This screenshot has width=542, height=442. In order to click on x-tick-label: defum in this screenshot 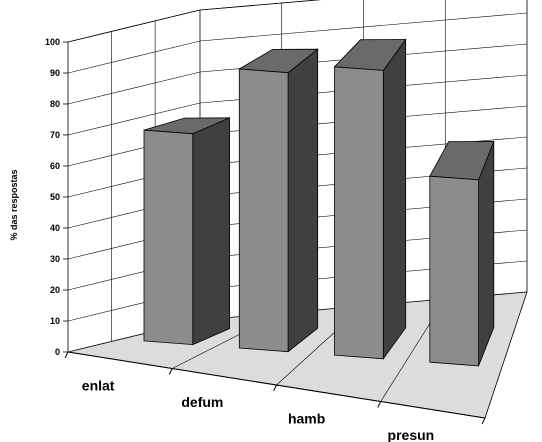, I will do `click(202, 402)`.